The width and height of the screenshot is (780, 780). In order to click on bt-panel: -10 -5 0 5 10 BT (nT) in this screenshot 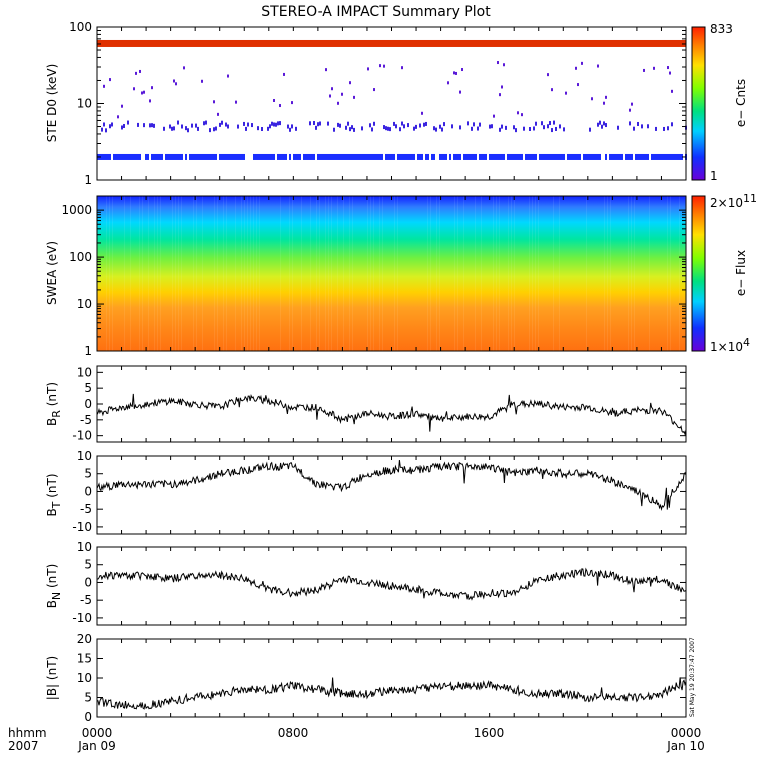, I will do `click(366, 492)`.